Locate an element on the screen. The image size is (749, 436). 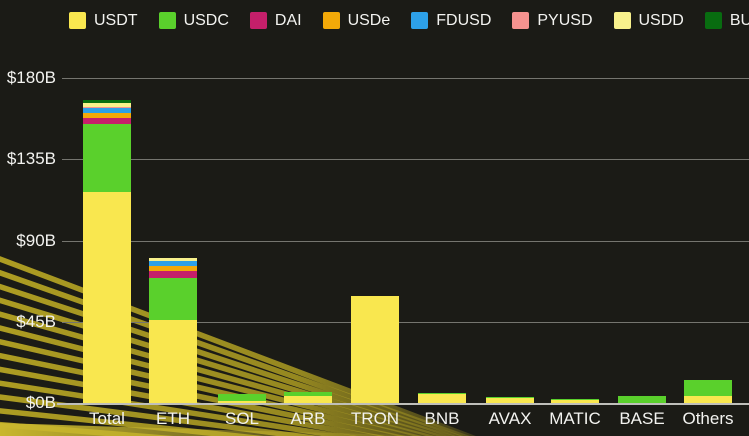
x-axis-label-bnb: BNB is located at coordinates (442, 418).